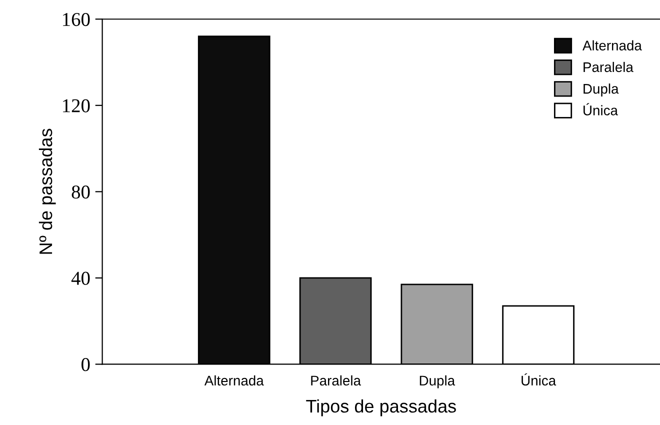  I want to click on legend-label: Paralela, so click(609, 67).